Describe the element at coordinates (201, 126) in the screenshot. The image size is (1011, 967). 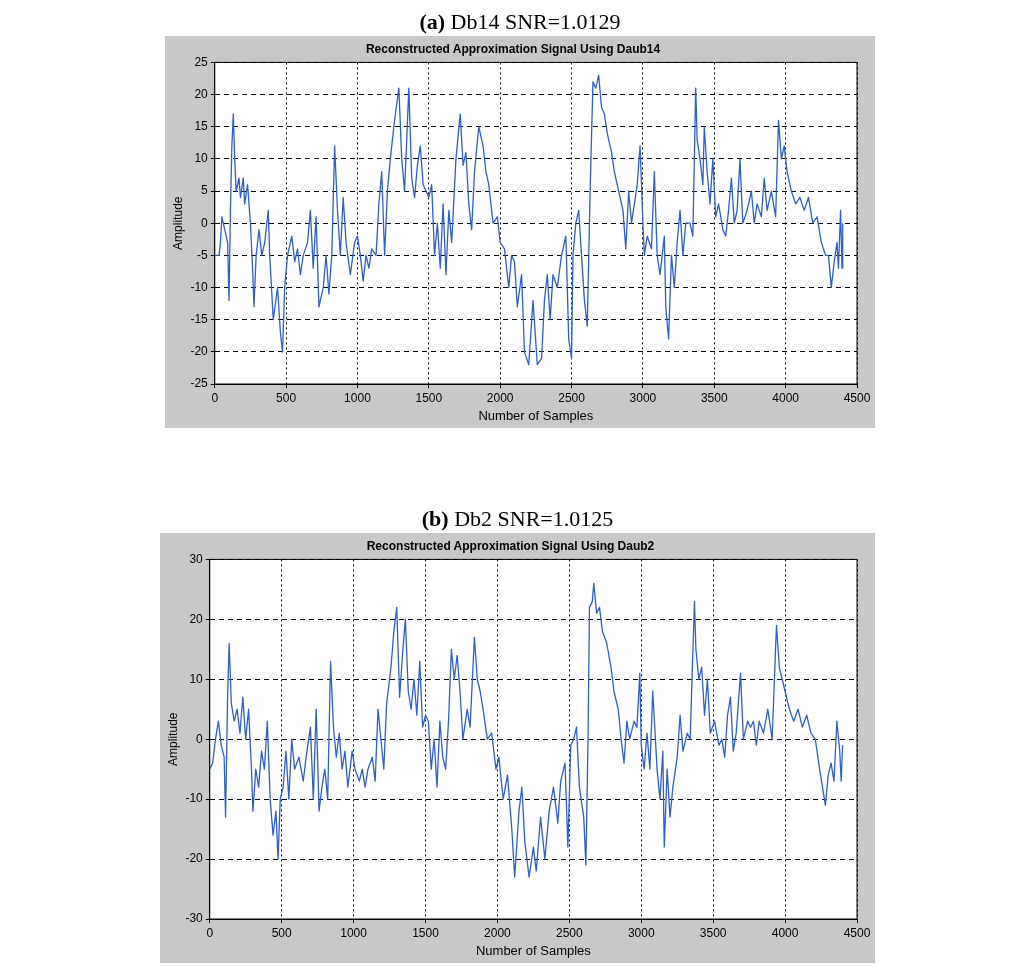
I see `y-tick-label: 15` at that location.